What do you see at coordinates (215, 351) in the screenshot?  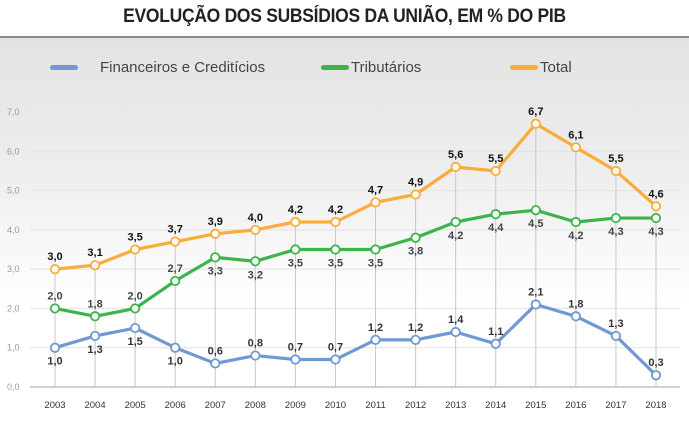 I see `data-label: 0,6` at bounding box center [215, 351].